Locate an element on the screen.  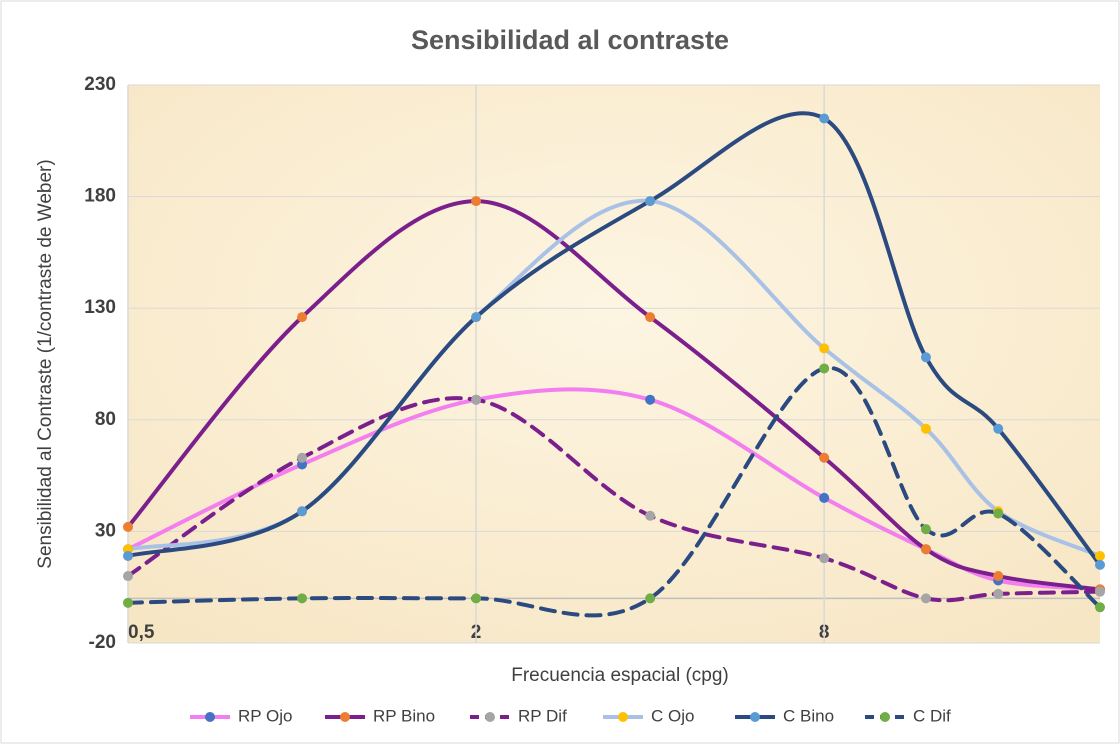
legend-label: C Bino is located at coordinates (808, 715).